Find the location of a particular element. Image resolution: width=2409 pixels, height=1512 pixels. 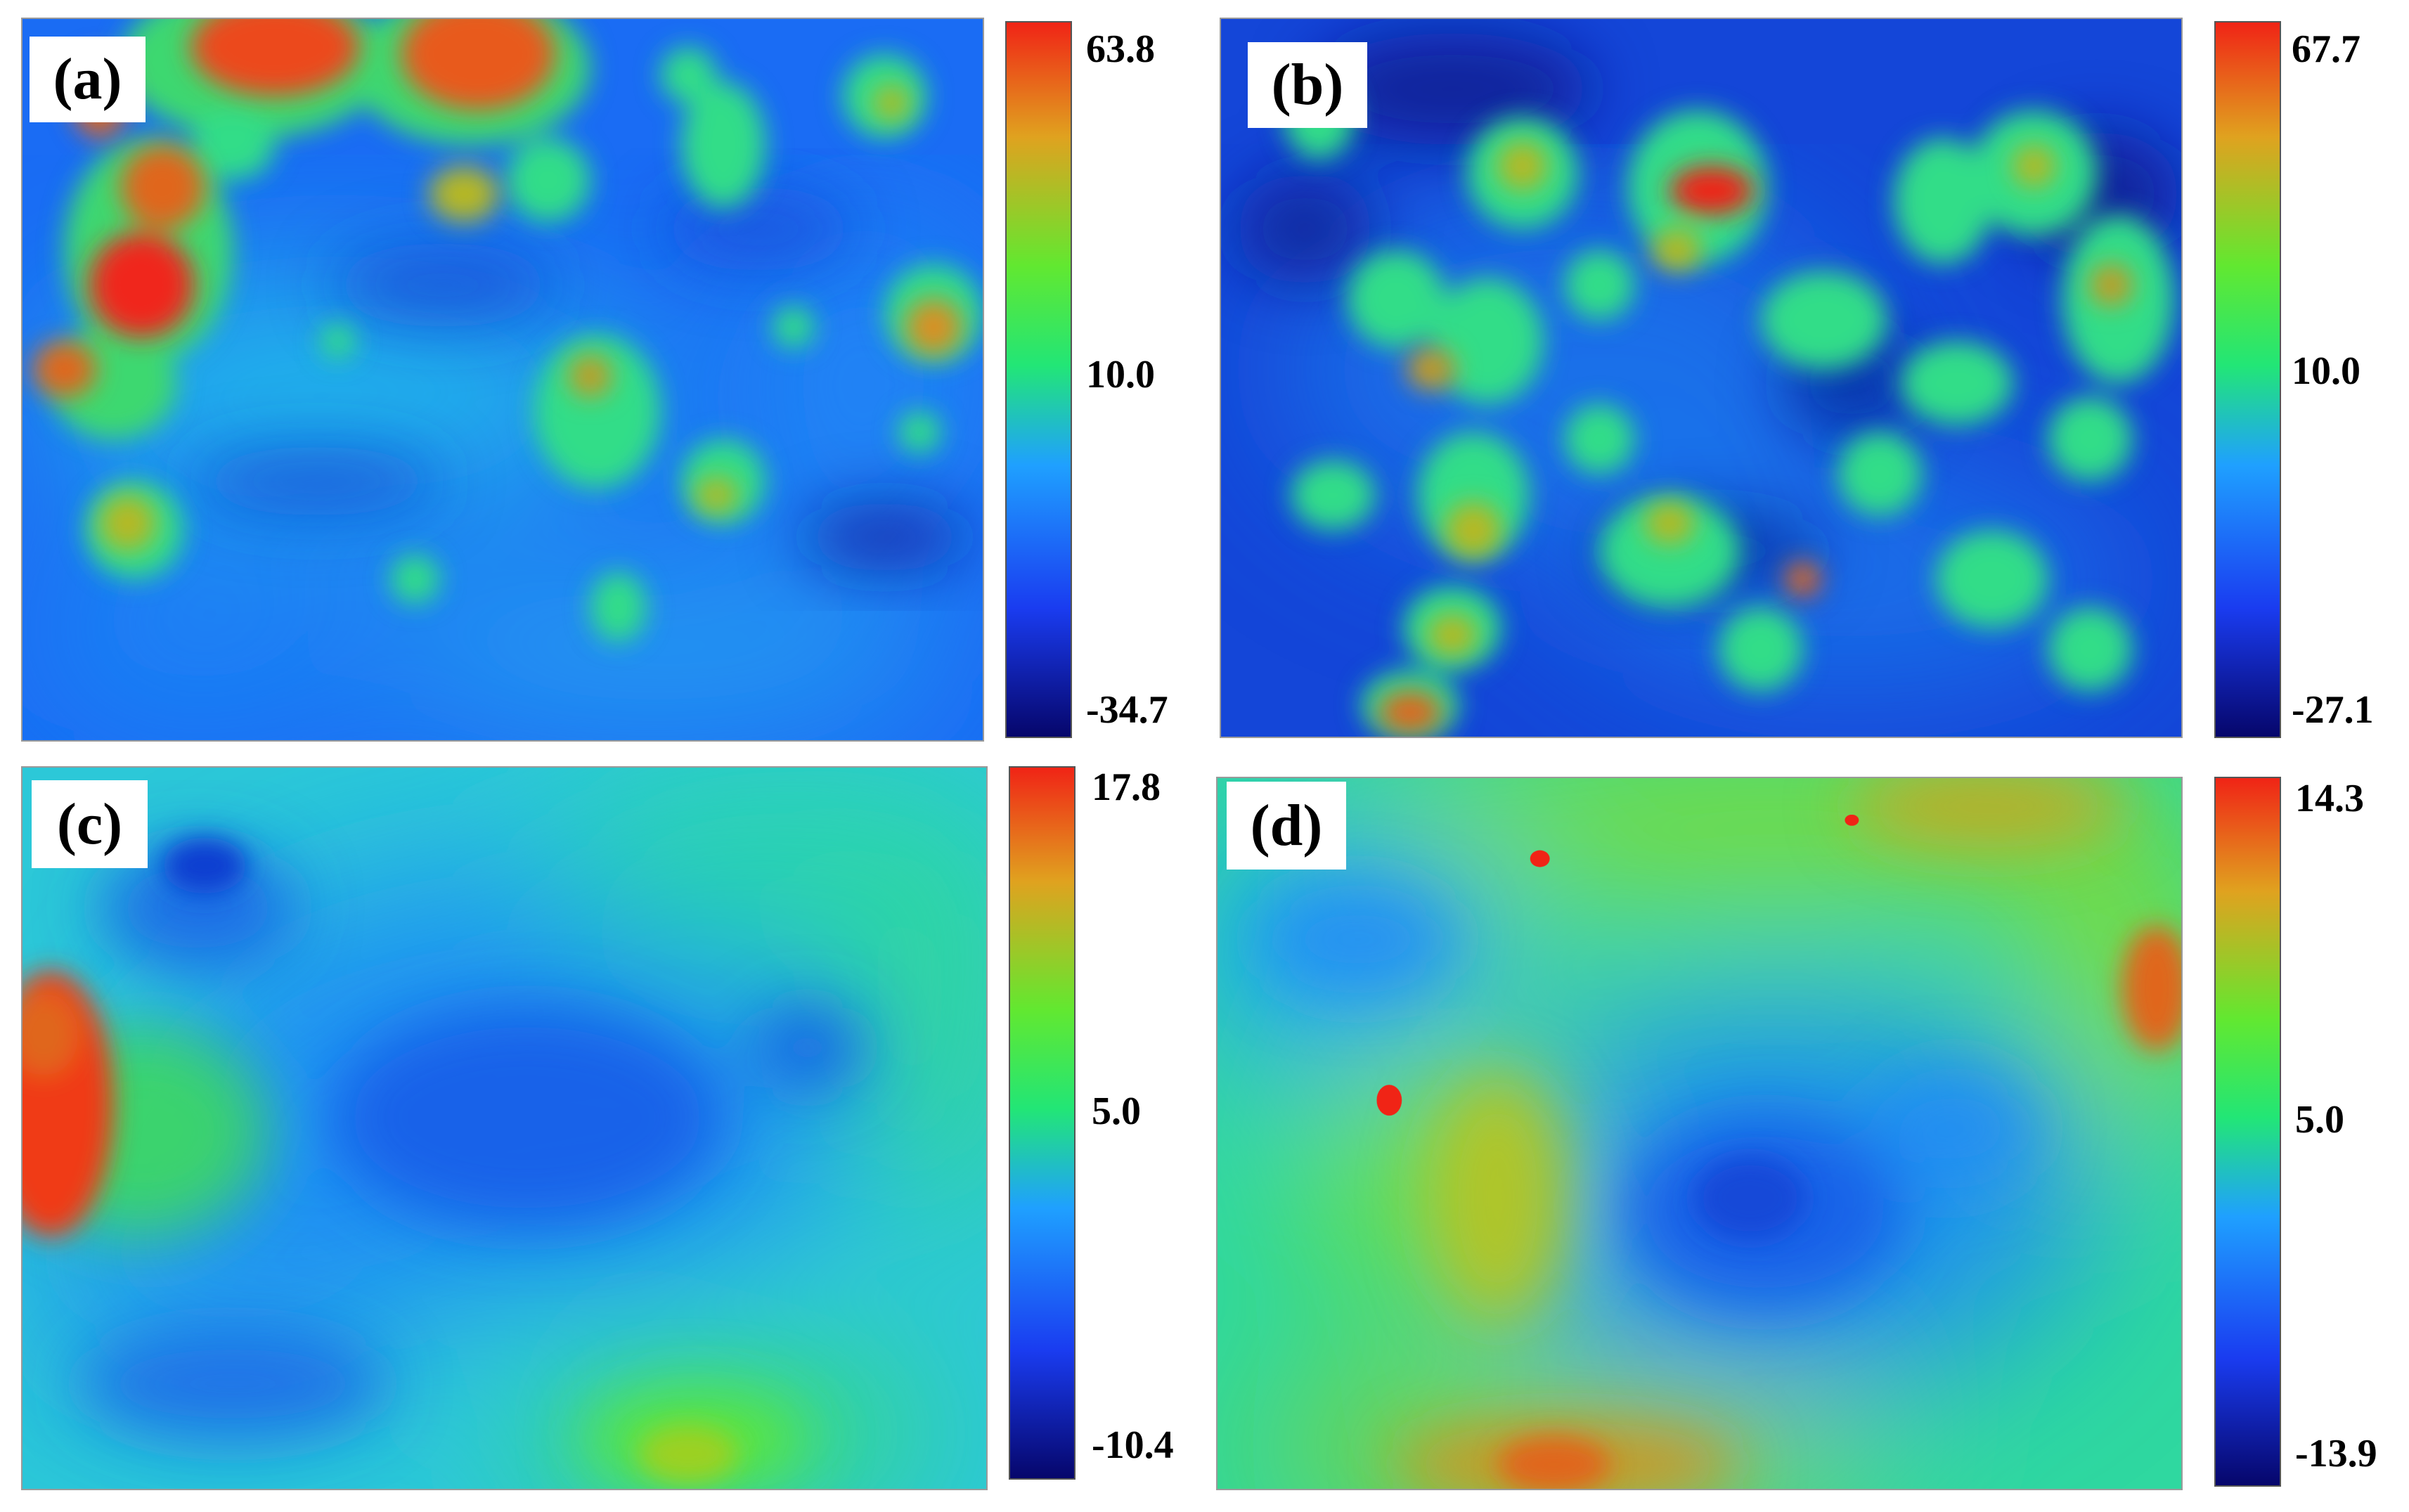

colorbar-a-max-label: 63.8 is located at coordinates (1120, 49).